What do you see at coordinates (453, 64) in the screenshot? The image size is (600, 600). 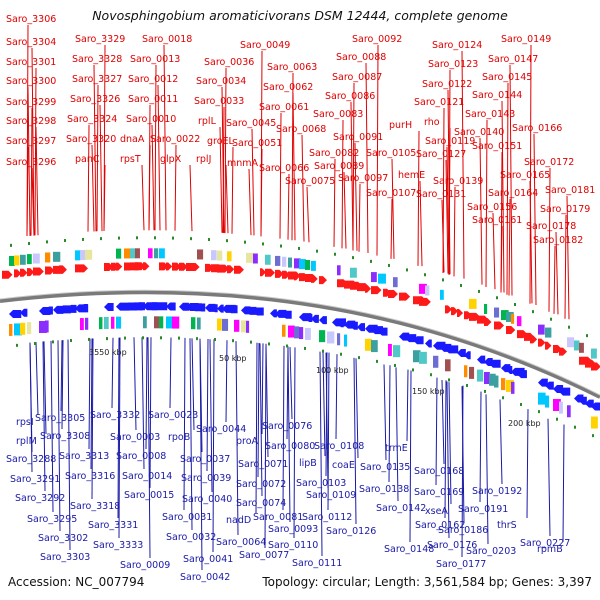 I see `gene-label: Saro_0123` at bounding box center [453, 64].